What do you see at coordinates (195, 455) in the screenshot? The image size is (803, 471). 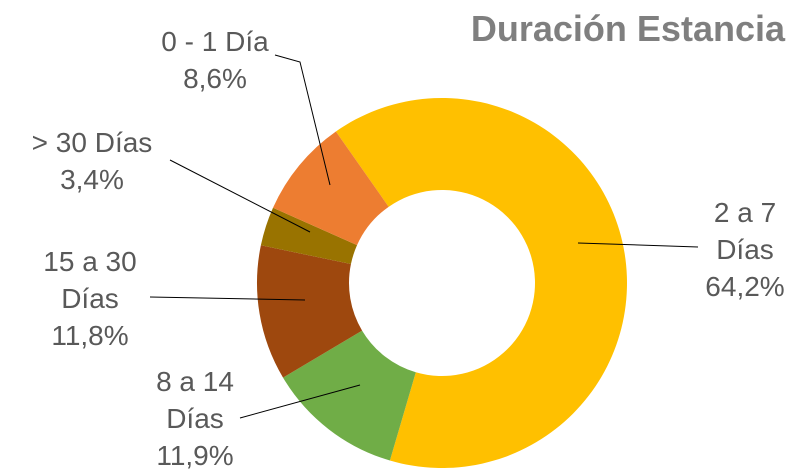 I see `value-label: 11,9%` at bounding box center [195, 455].